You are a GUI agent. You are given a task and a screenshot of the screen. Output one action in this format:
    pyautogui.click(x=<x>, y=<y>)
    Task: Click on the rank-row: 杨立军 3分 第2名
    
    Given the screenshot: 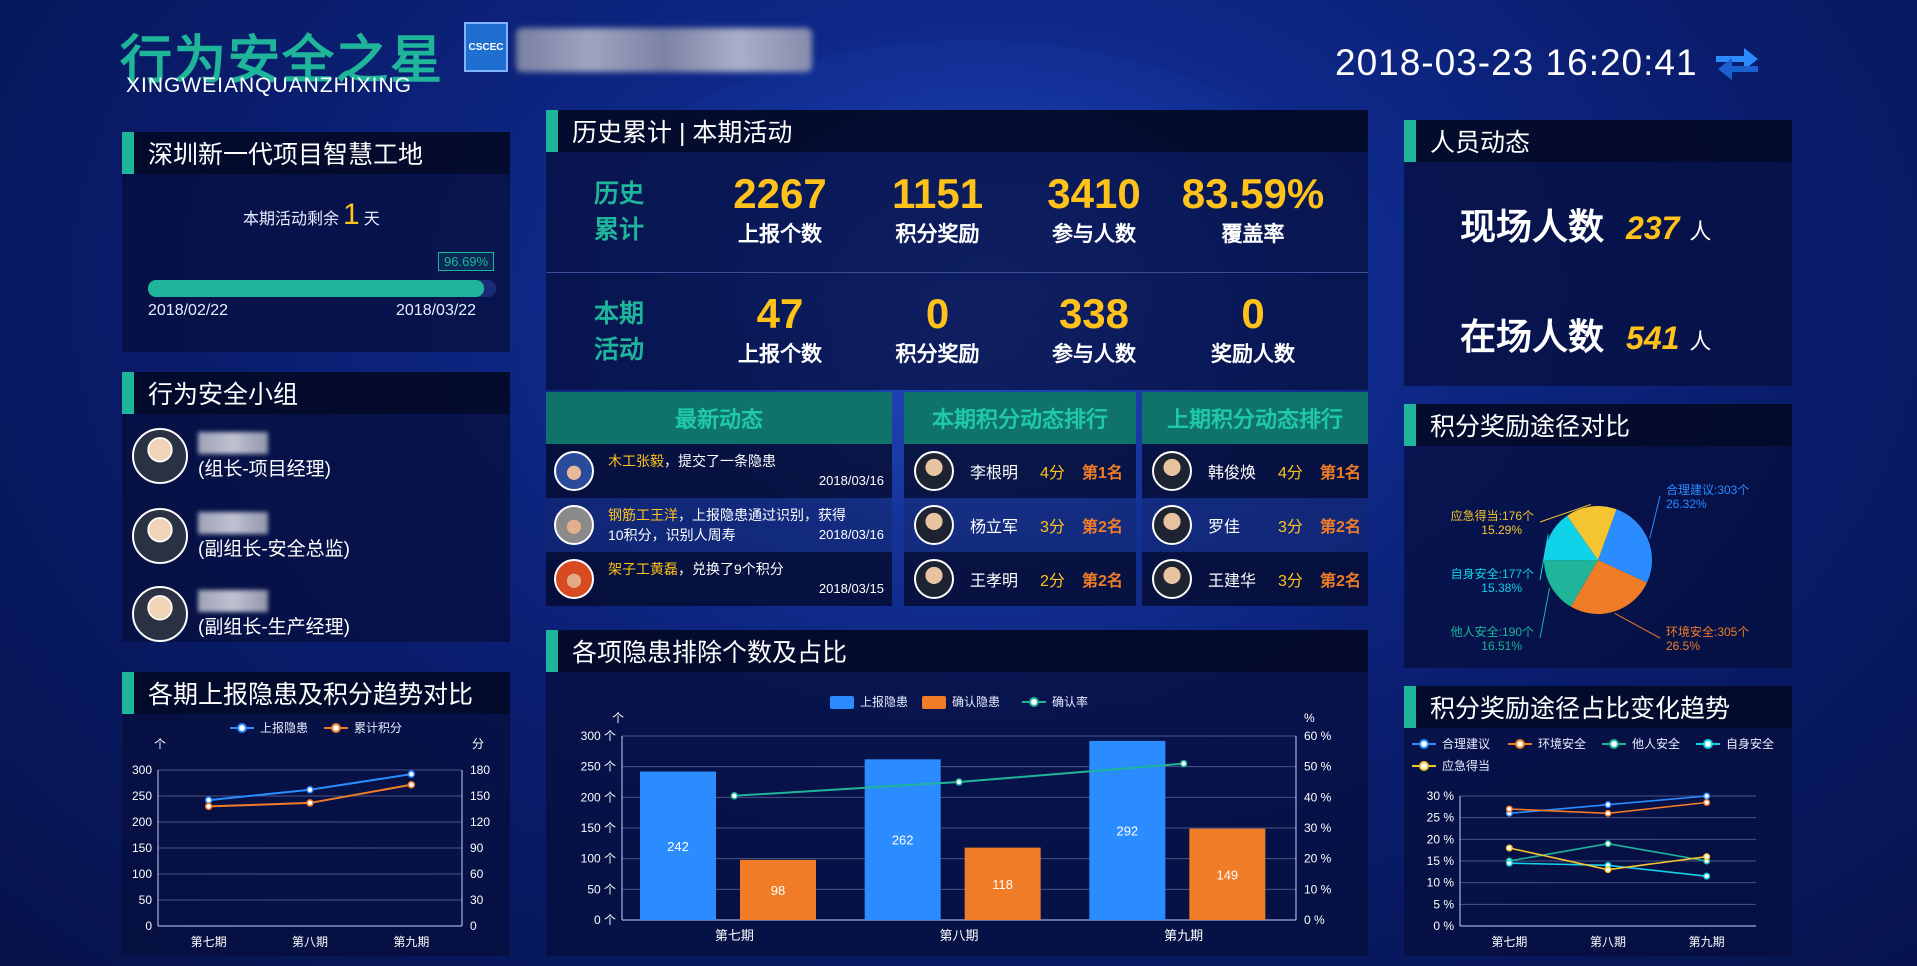 What is the action you would take?
    pyautogui.click(x=1020, y=525)
    